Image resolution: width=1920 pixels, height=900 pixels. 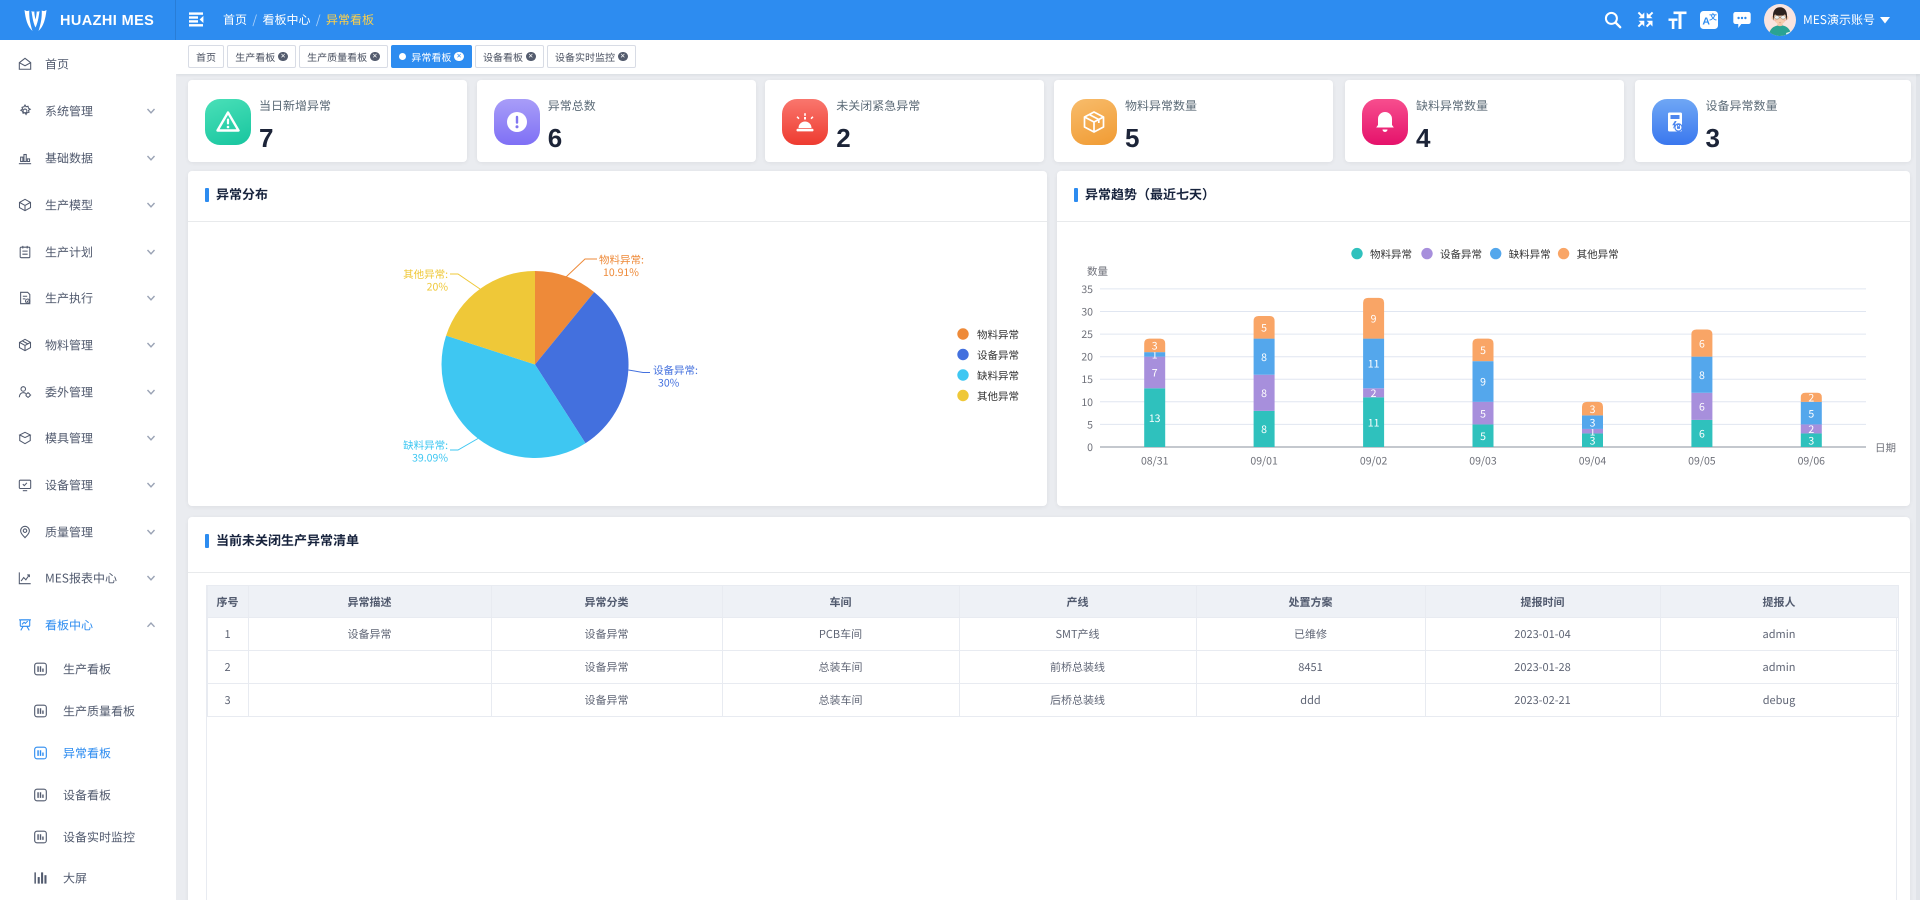 I want to click on svg-text: 15, so click(x=1087, y=379).